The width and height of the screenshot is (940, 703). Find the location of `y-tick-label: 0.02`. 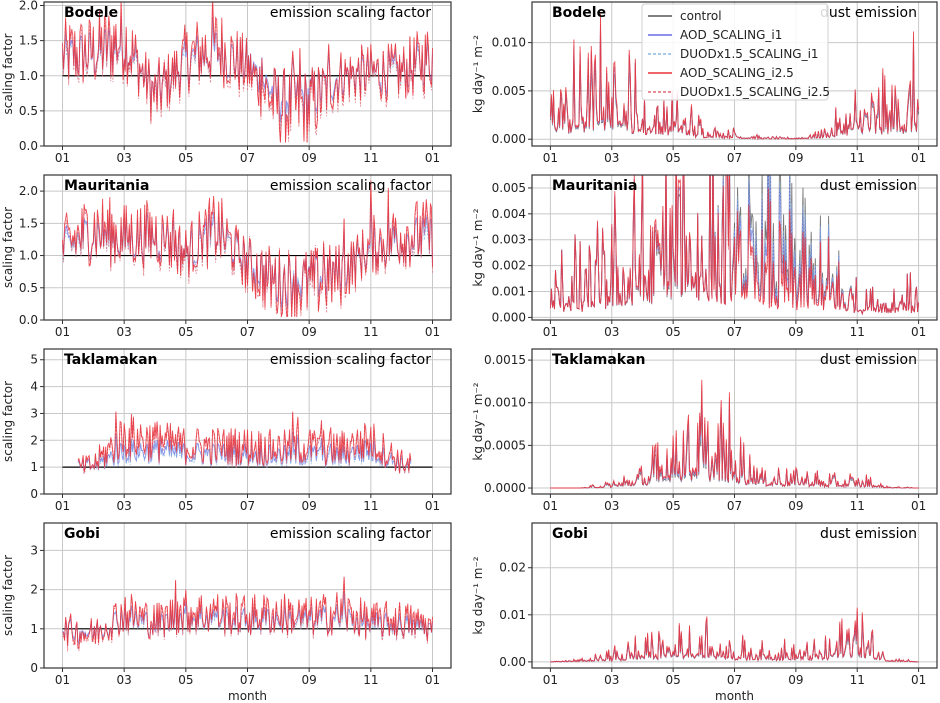

y-tick-label: 0.02 is located at coordinates (512, 568).